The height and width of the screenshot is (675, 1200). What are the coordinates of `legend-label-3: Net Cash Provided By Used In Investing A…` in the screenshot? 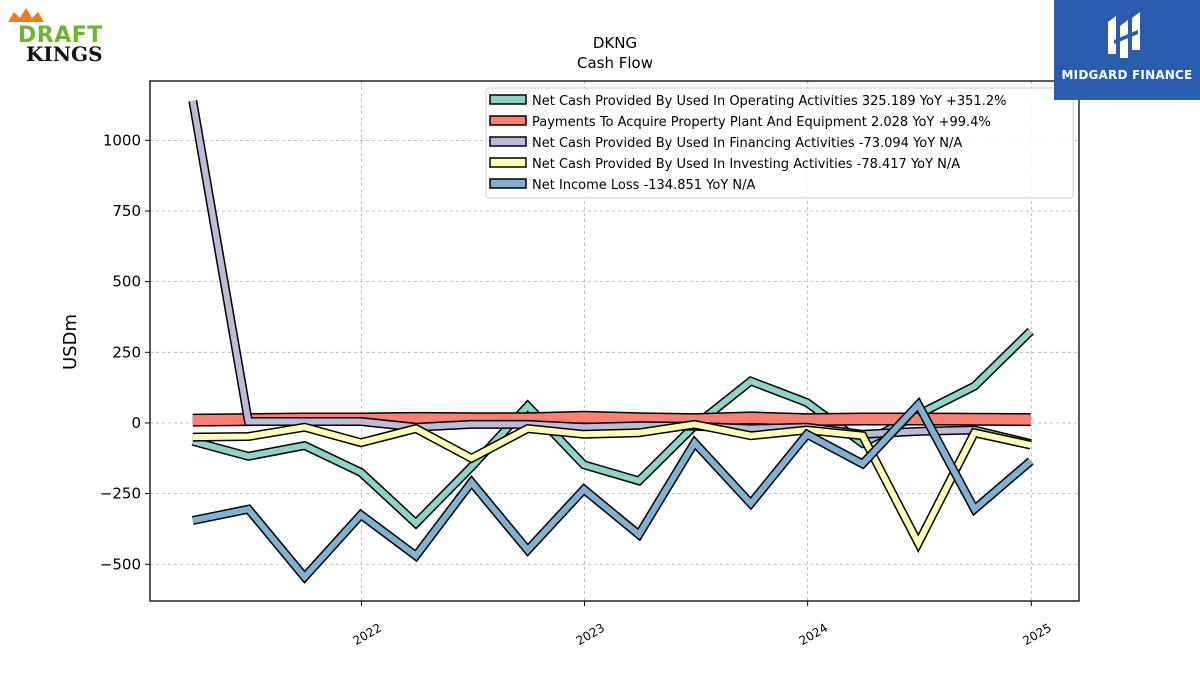 It's located at (746, 164).